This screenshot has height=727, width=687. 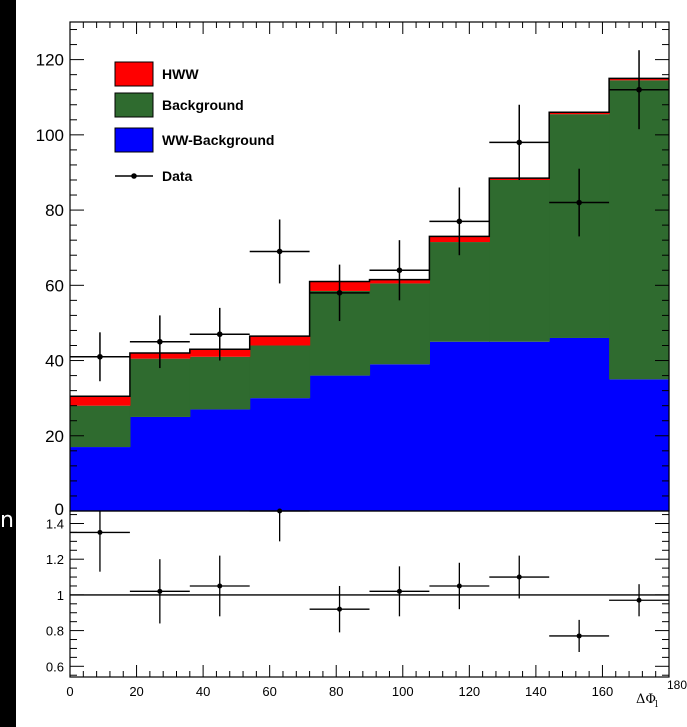 I want to click on y-tick-label-120: 120, so click(x=50, y=60).